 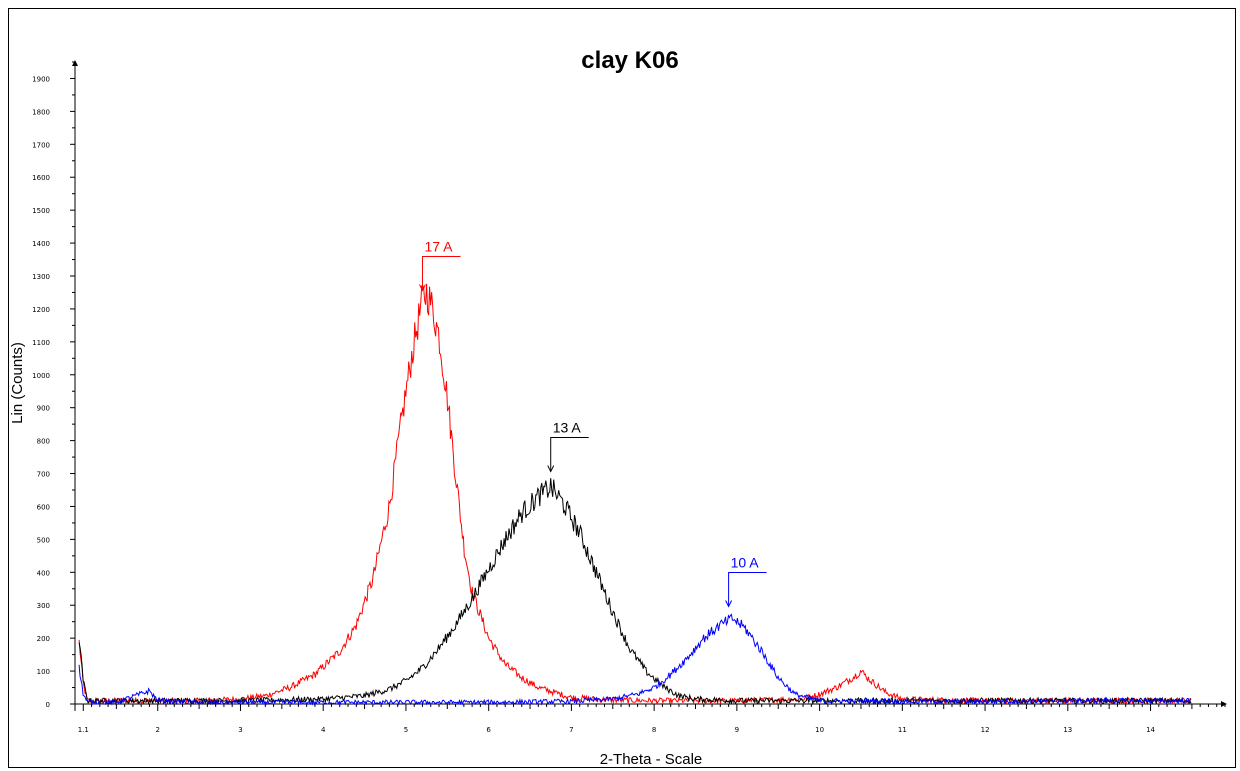 What do you see at coordinates (438, 246) in the screenshot?
I see `annotation-label: 17 A` at bounding box center [438, 246].